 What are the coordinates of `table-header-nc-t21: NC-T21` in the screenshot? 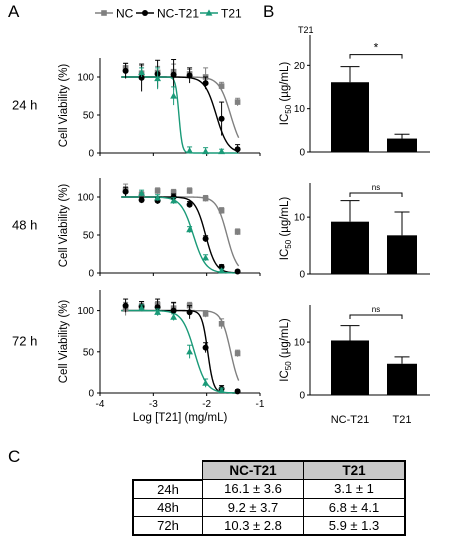 It's located at (253, 470).